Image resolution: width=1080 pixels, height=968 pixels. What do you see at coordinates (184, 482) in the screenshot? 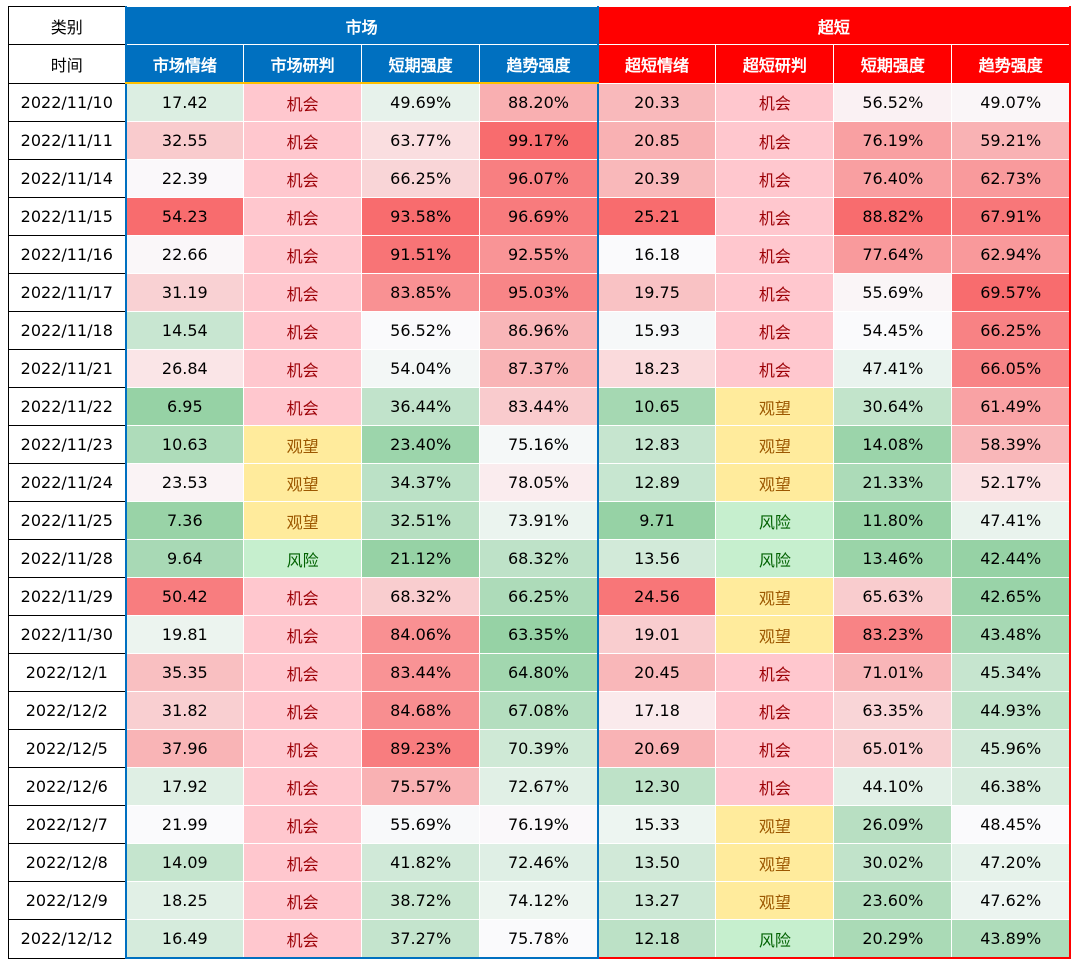
I see `value-cell: 23.53` at bounding box center [184, 482].